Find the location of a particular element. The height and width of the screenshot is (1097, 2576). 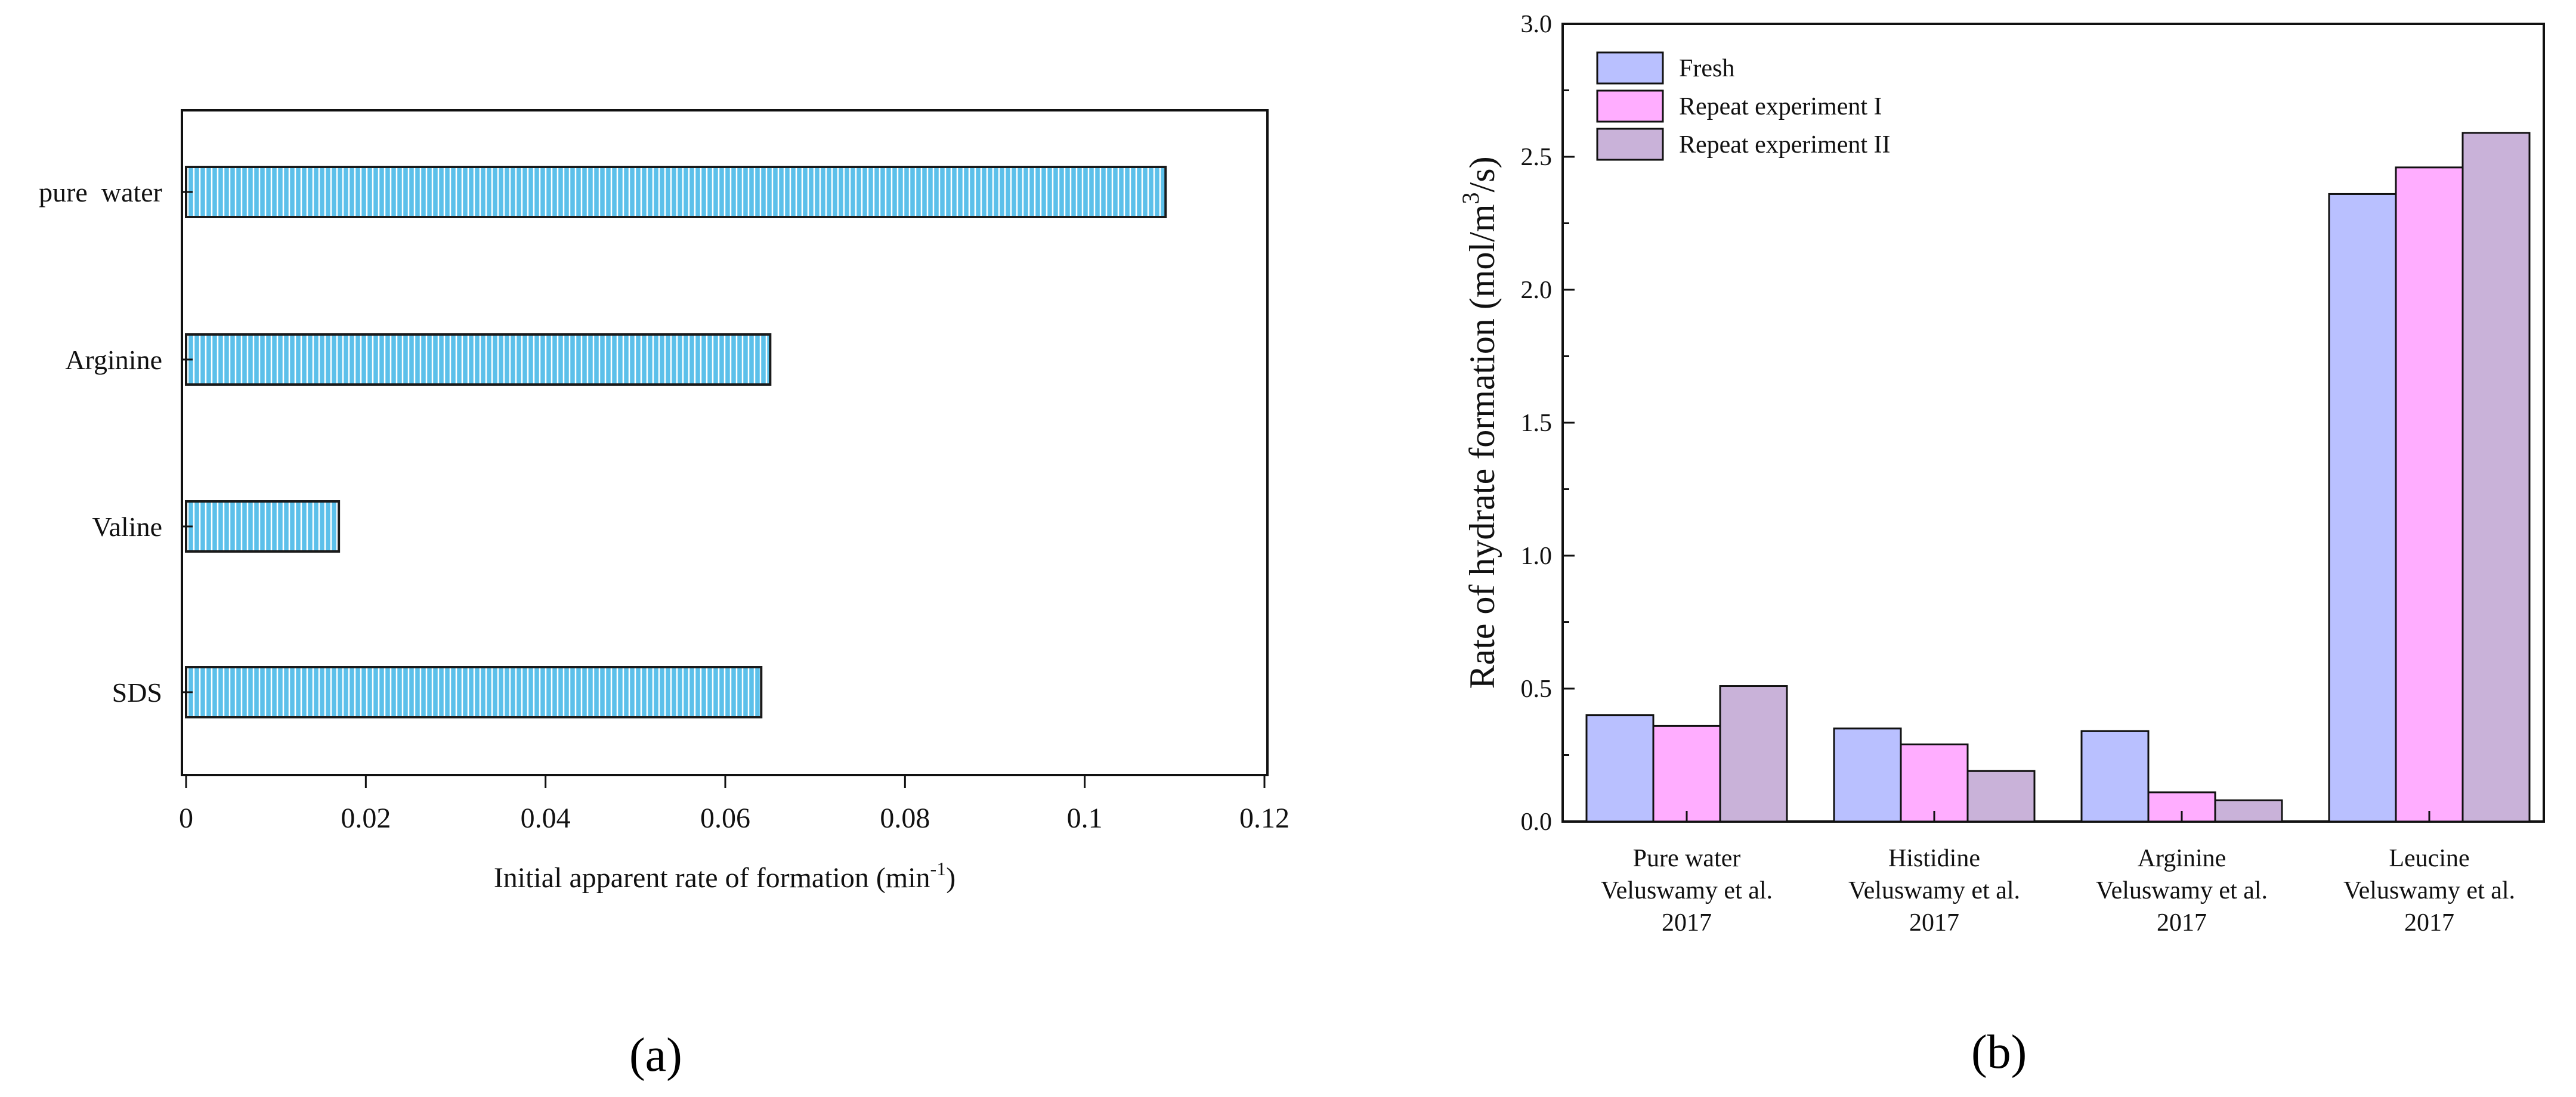

x-tick-label: Pure water Veluswamy et al. 2017 is located at coordinates (1687, 891).